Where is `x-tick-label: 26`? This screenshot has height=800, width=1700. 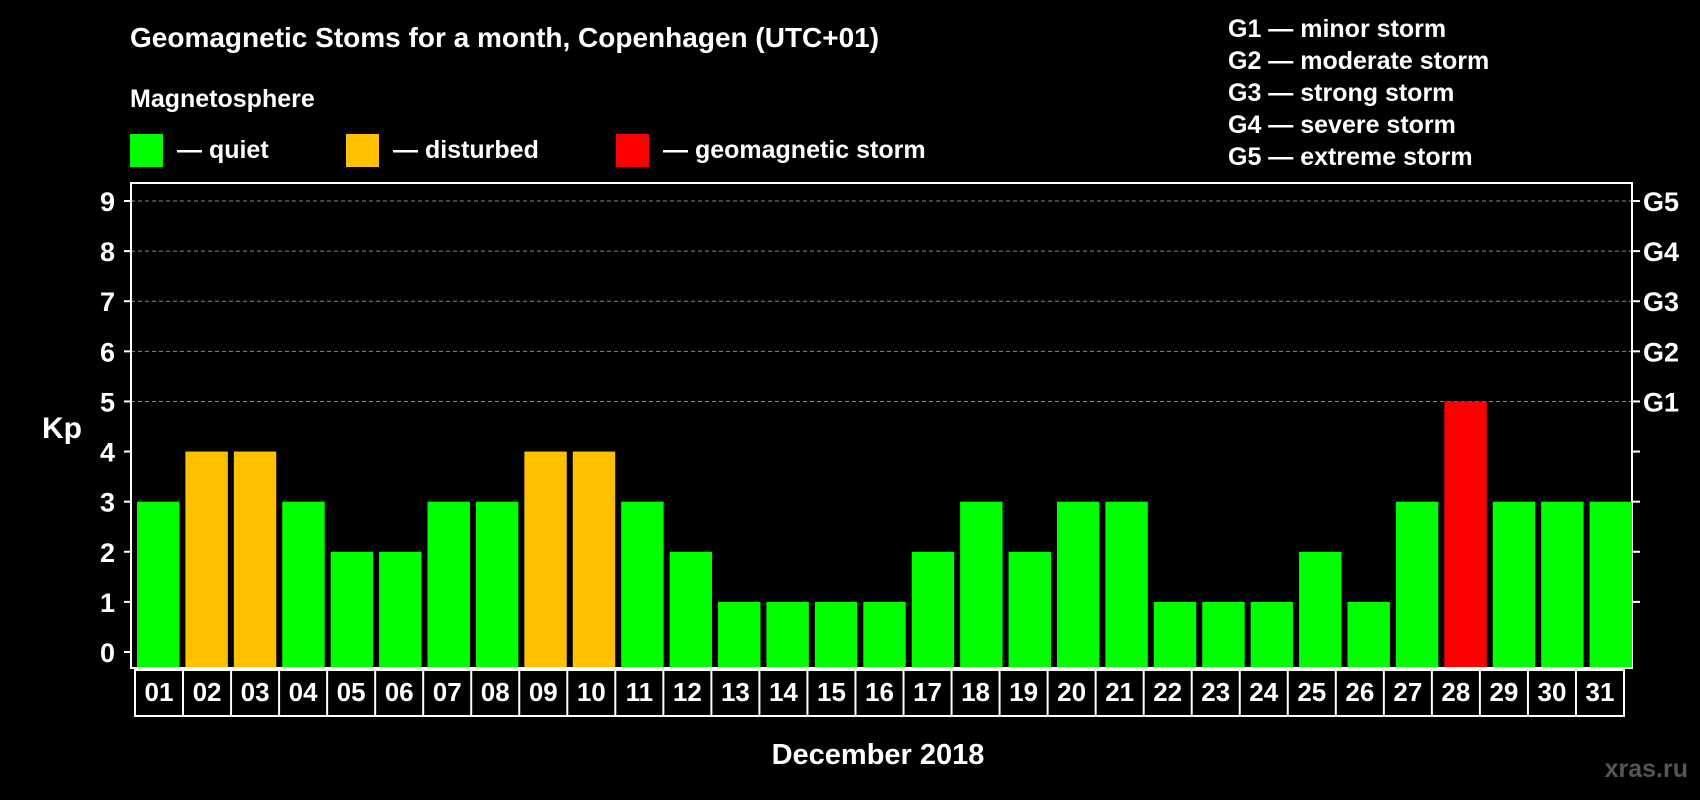
x-tick-label: 26 is located at coordinates (1359, 692).